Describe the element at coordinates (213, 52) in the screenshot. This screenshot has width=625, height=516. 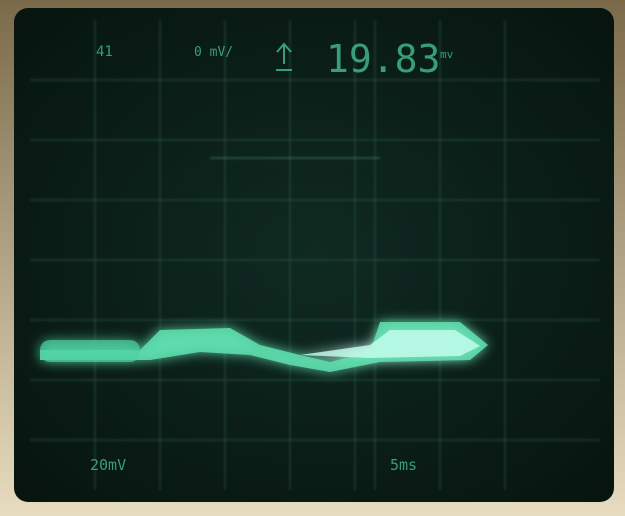
I see `offset-label: 0 mV/` at that location.